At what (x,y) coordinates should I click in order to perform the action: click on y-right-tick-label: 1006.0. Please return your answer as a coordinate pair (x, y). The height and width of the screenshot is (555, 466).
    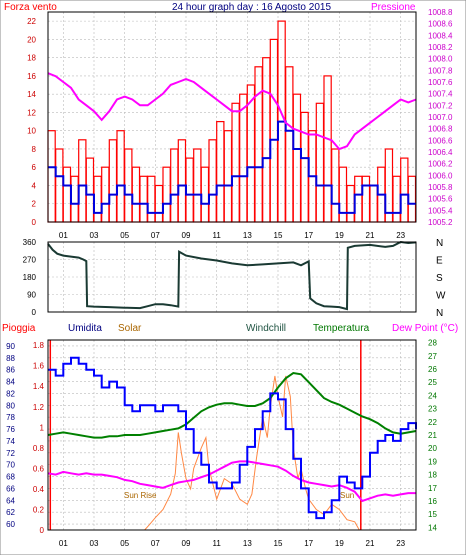
    Looking at the image, I should click on (440, 175).